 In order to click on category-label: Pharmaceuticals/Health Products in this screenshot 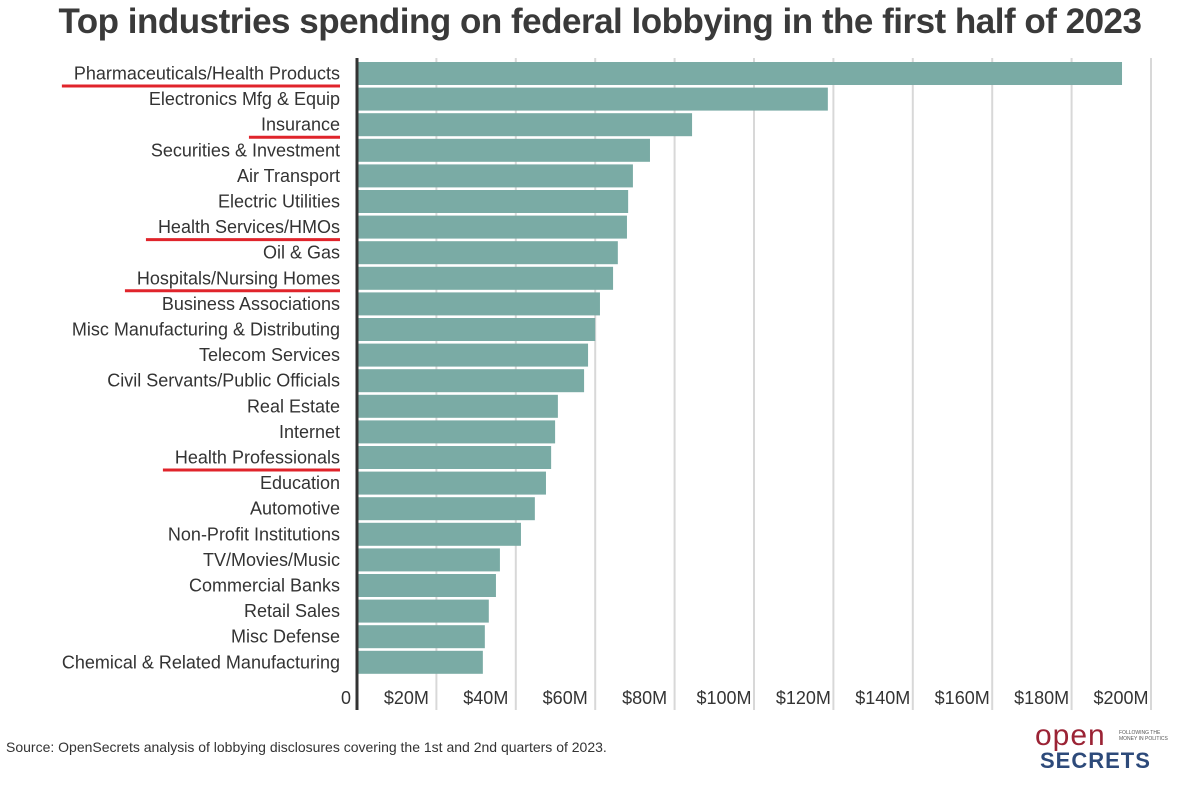, I will do `click(207, 74)`.